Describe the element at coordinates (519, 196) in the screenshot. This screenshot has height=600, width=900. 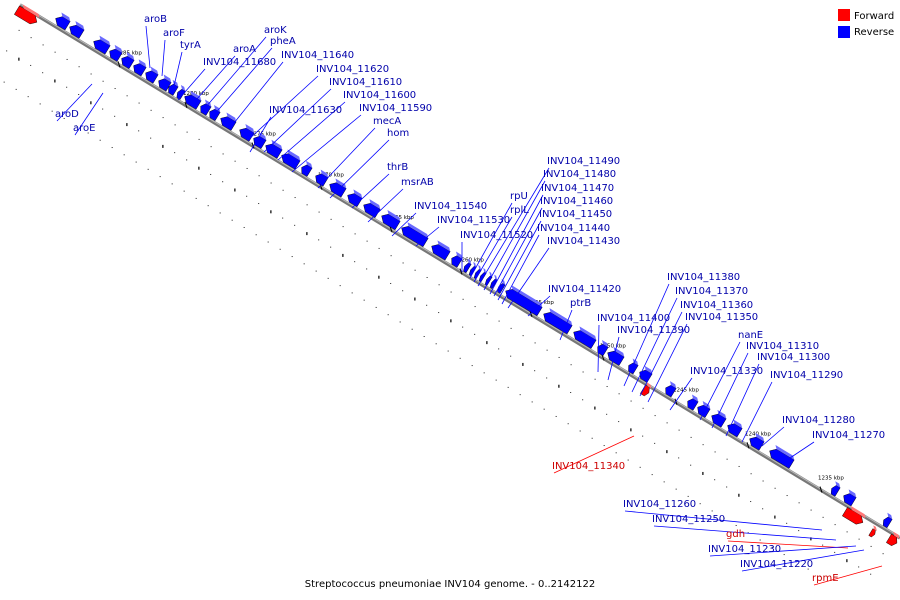
I see `gene-label-rpu: rpU` at that location.